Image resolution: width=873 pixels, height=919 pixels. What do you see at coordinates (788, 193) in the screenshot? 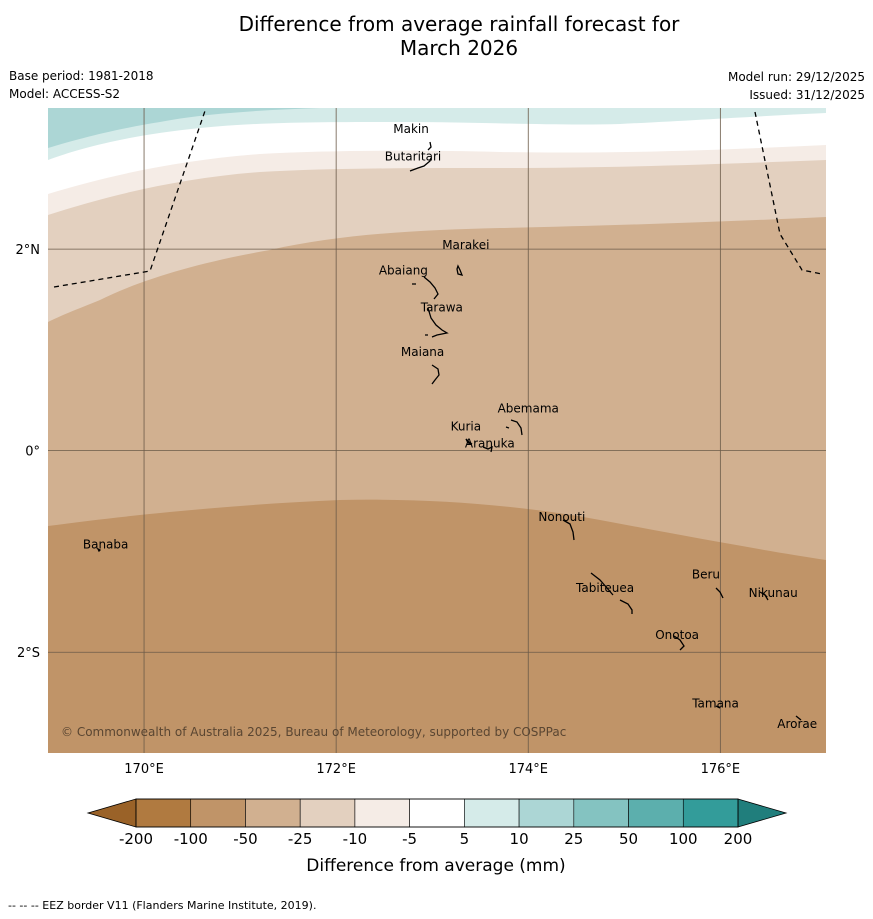
I see `eez-border-east` at bounding box center [788, 193].